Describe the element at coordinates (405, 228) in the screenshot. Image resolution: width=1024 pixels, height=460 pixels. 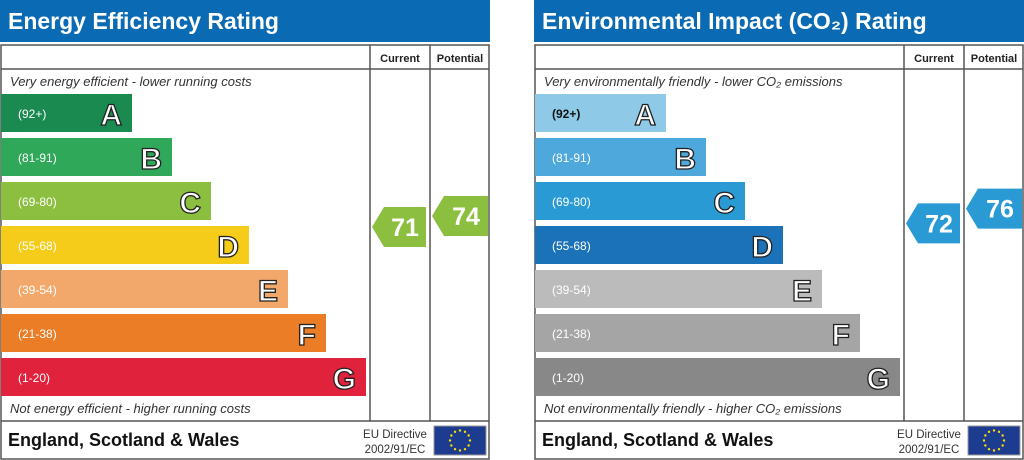
I see `current-rating-value: 71` at that location.